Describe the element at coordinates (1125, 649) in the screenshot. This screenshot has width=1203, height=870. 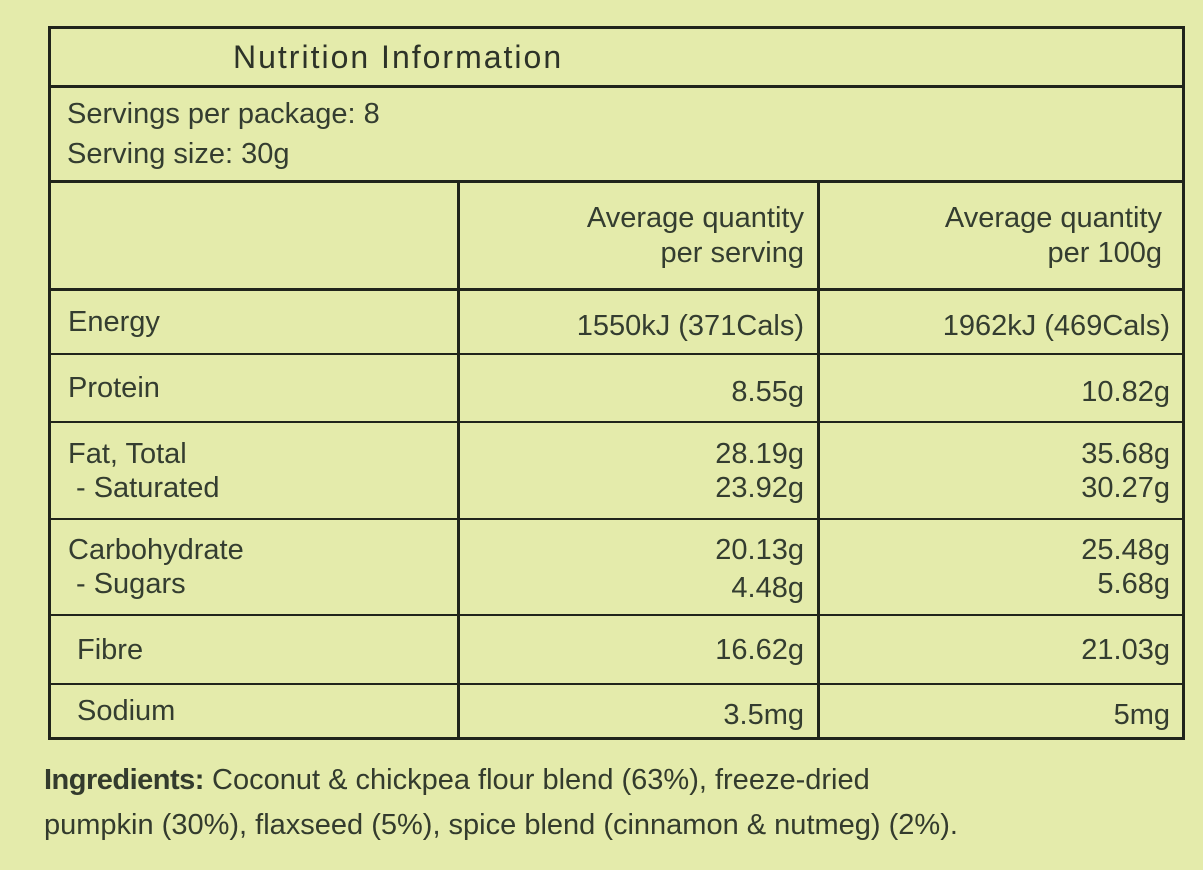
I see `per-100g-value: 21.03g` at that location.